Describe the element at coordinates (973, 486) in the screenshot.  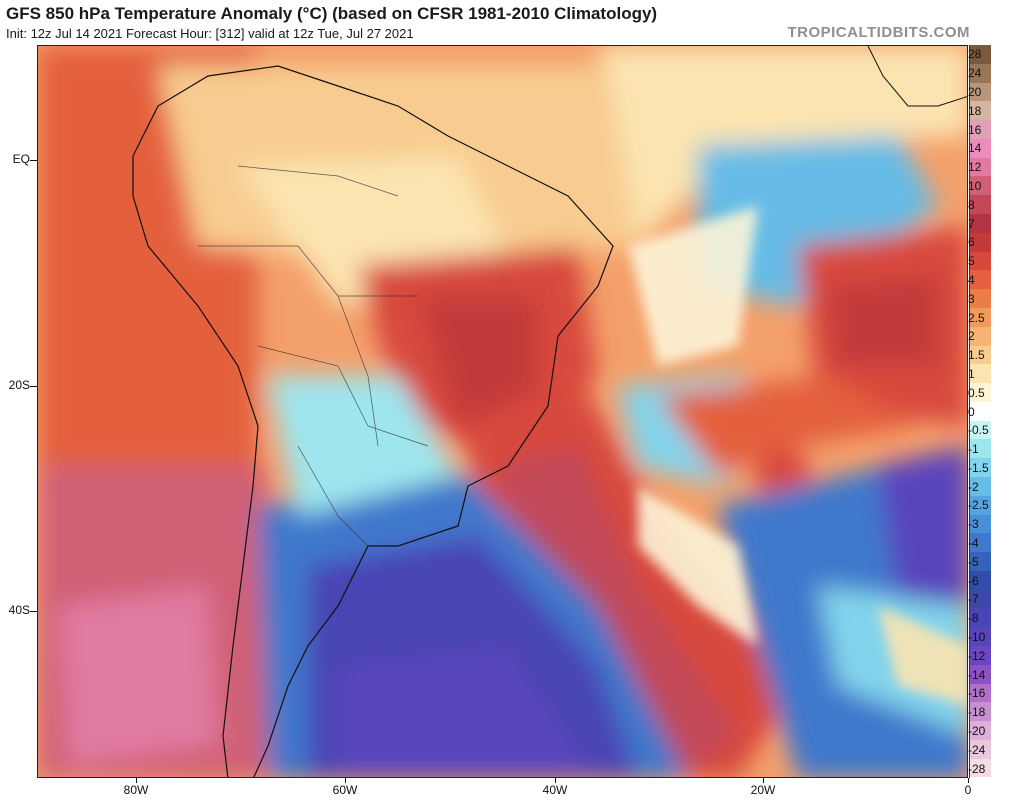
I see `colorbar-label: -2` at that location.